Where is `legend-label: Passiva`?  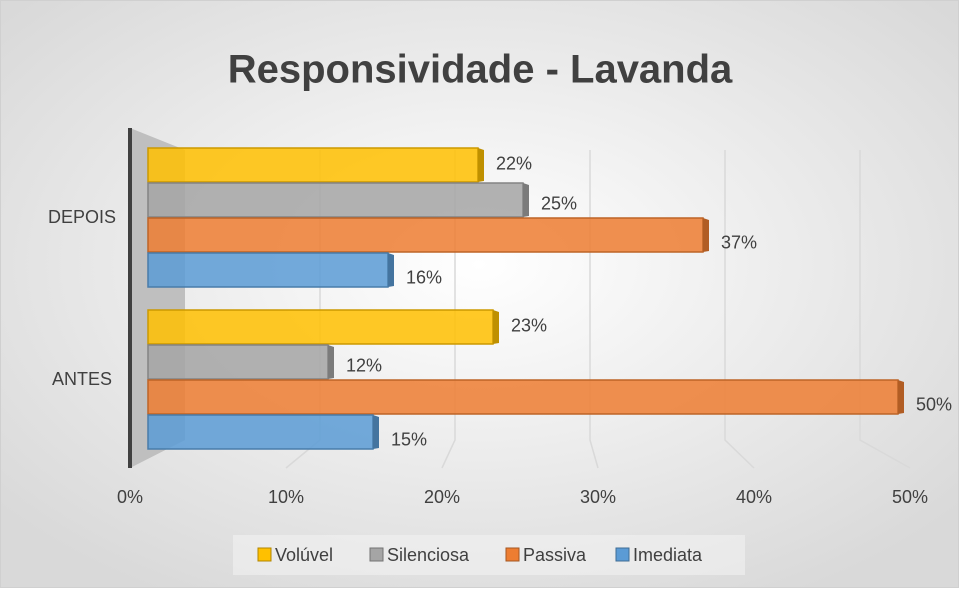 legend-label: Passiva is located at coordinates (555, 555).